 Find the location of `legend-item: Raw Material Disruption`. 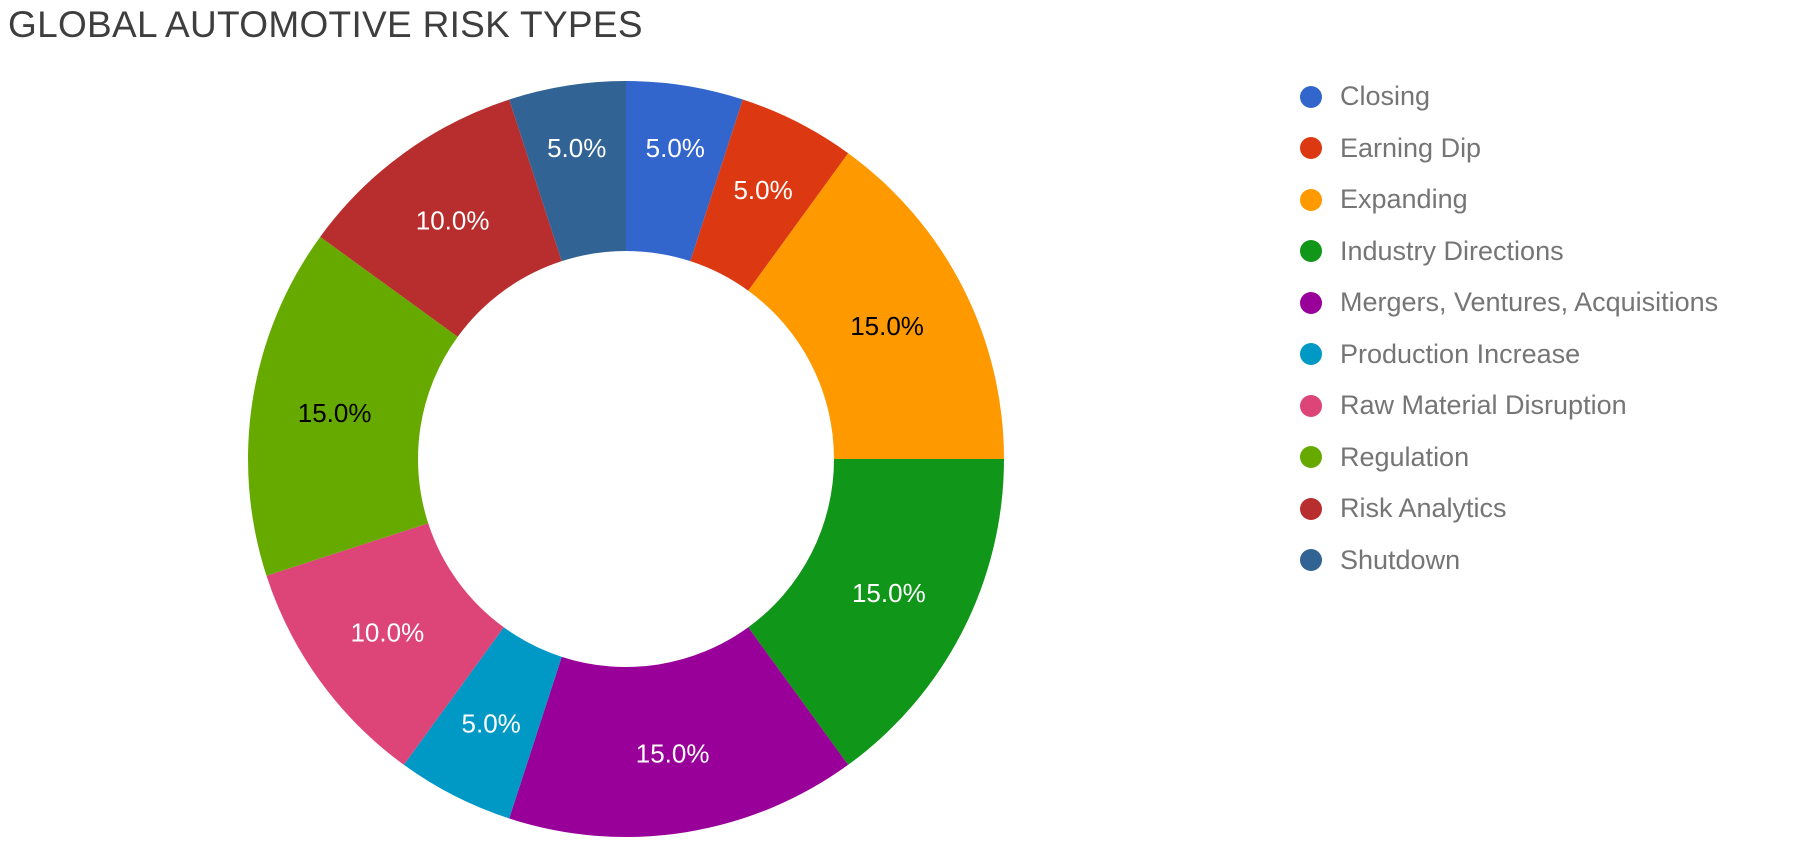

legend-item: Raw Material Disruption is located at coordinates (1509, 406).